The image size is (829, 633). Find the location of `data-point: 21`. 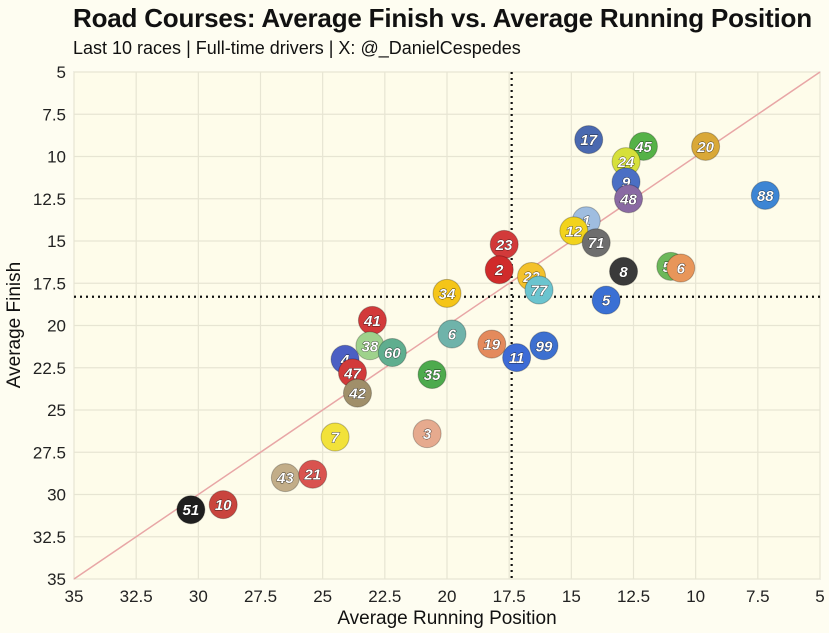

data-point: 21 is located at coordinates (313, 474).